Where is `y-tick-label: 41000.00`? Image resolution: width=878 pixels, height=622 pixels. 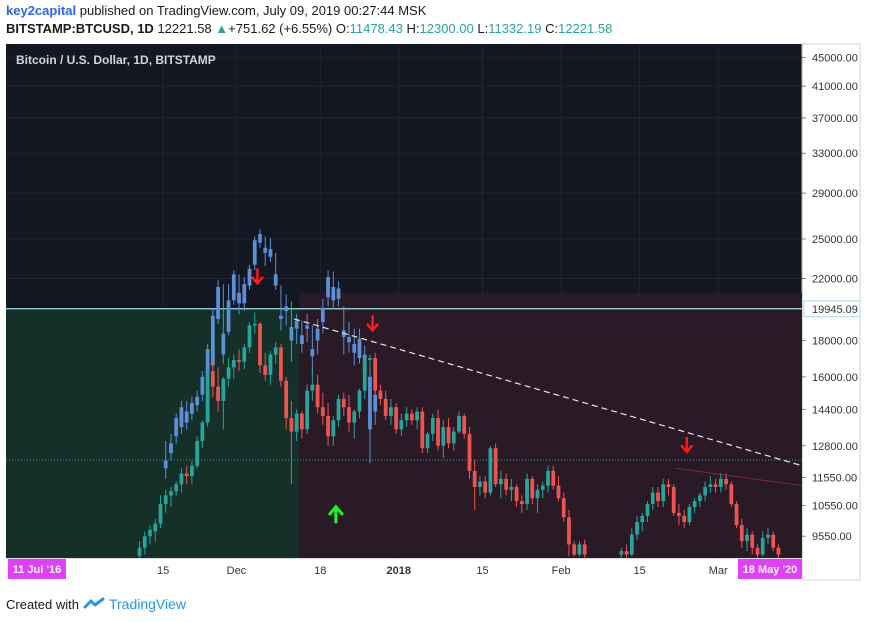
y-tick-label: 41000.00 is located at coordinates (835, 87).